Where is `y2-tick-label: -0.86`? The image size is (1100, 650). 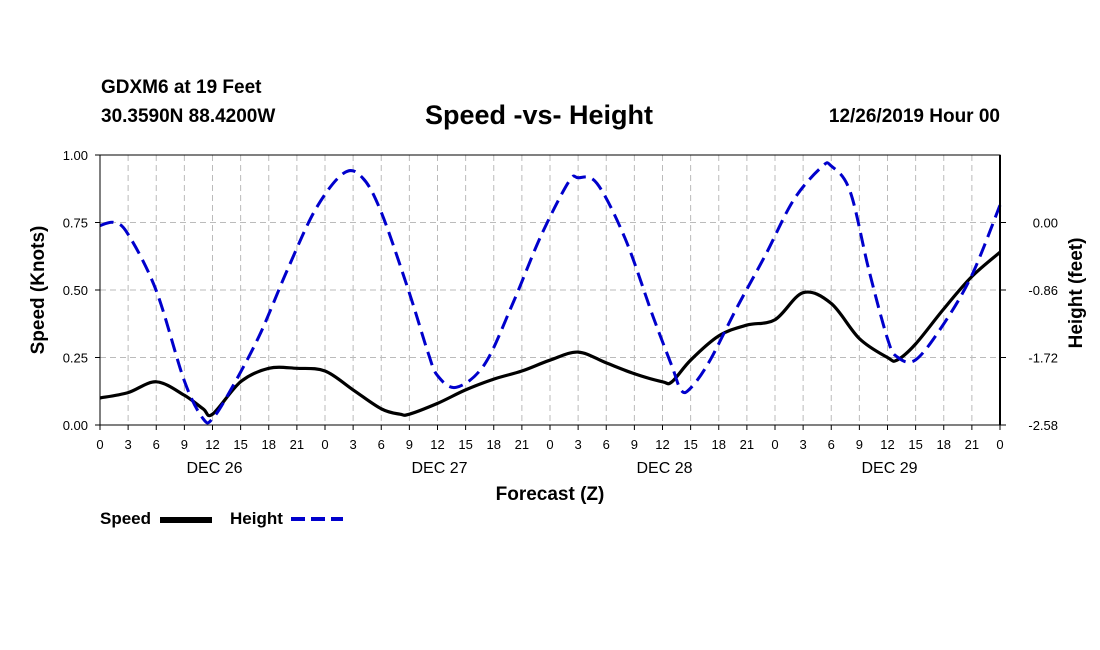
y2-tick-label: -0.86 is located at coordinates (1043, 290).